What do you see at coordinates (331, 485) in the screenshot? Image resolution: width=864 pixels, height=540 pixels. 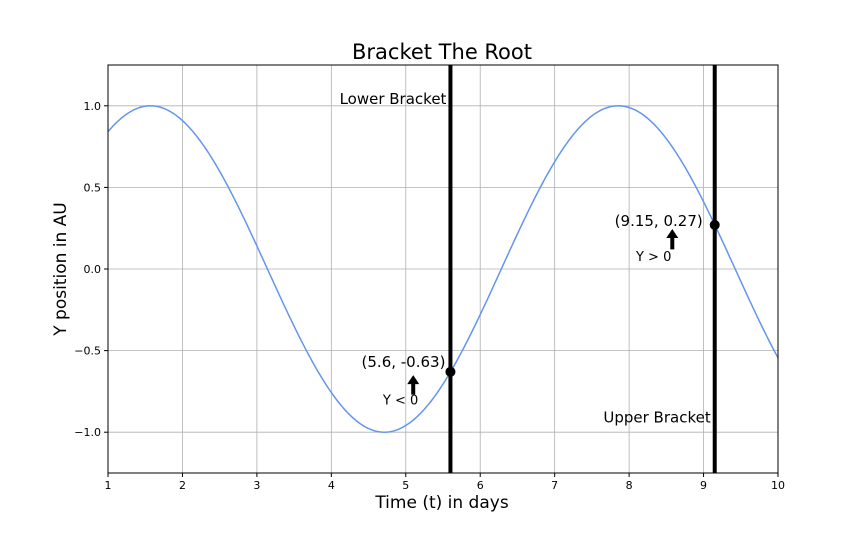 I see `x-tick-label: 4` at bounding box center [331, 485].